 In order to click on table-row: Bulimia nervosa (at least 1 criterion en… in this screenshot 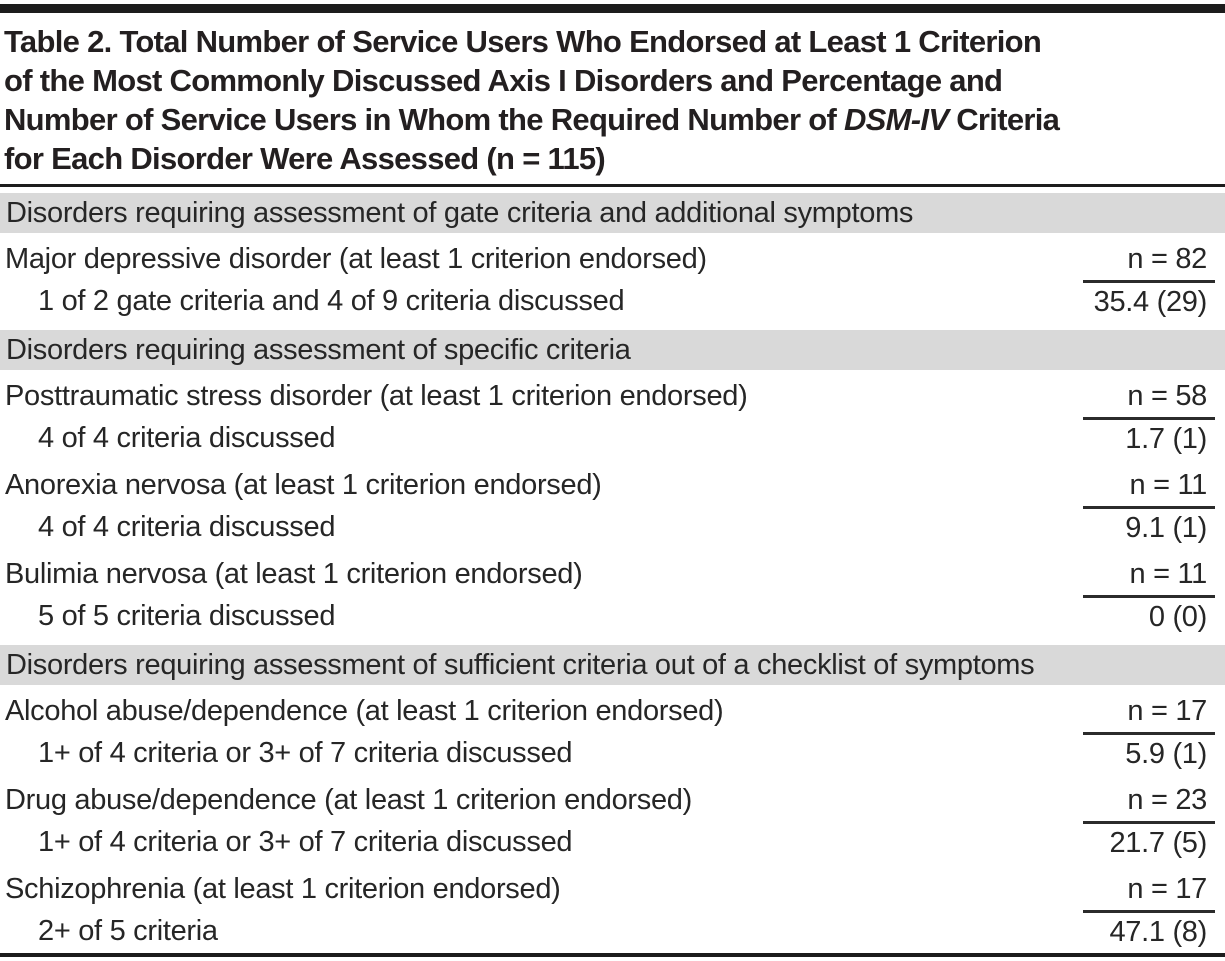, I will do `click(612, 595)`.